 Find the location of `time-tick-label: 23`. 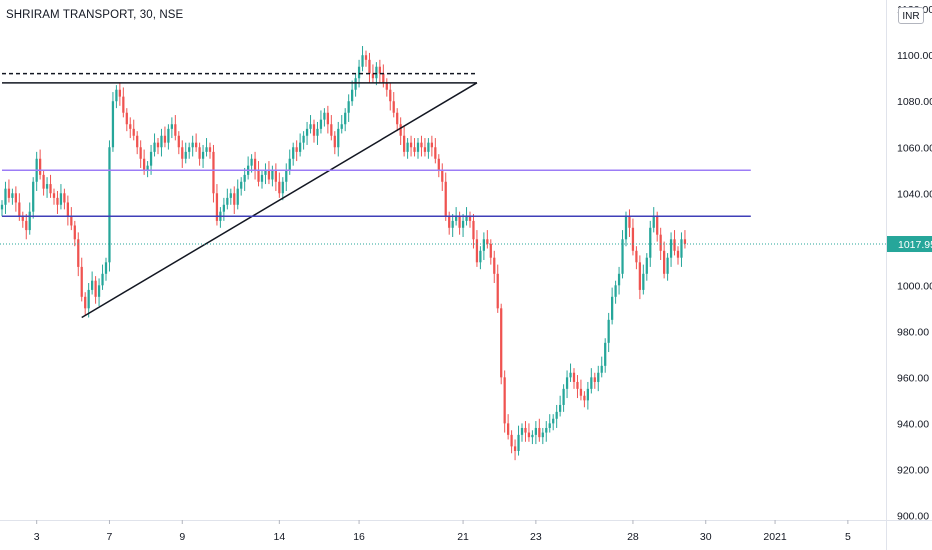

time-tick-label: 23 is located at coordinates (536, 537).